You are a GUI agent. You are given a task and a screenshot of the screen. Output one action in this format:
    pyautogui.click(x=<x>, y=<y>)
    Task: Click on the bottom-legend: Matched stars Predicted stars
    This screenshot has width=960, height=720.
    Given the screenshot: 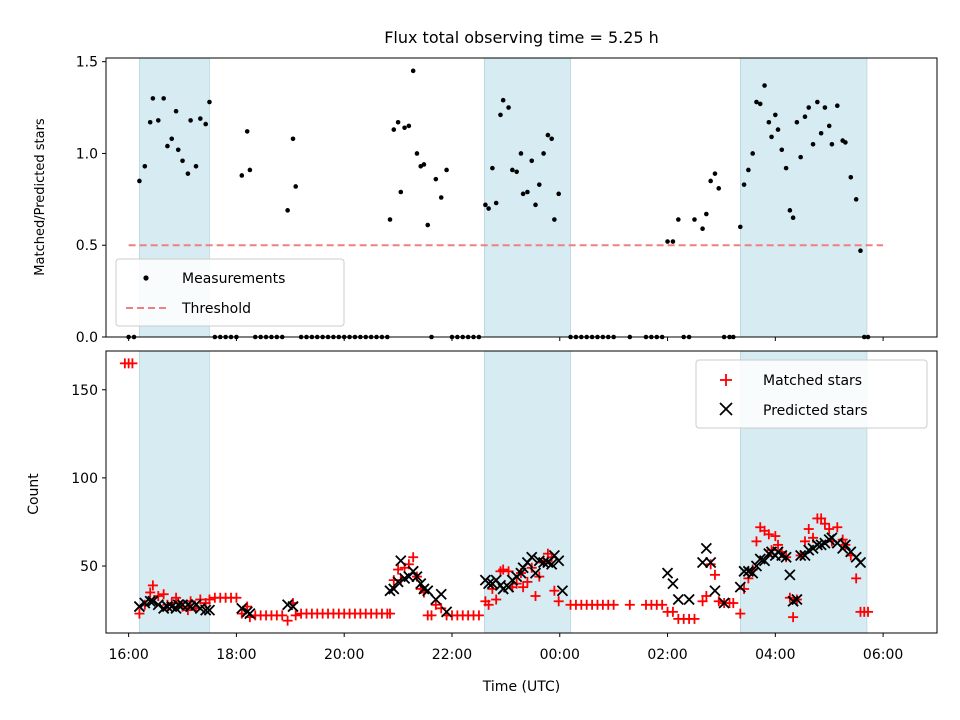 What is the action you would take?
    pyautogui.click(x=811, y=394)
    